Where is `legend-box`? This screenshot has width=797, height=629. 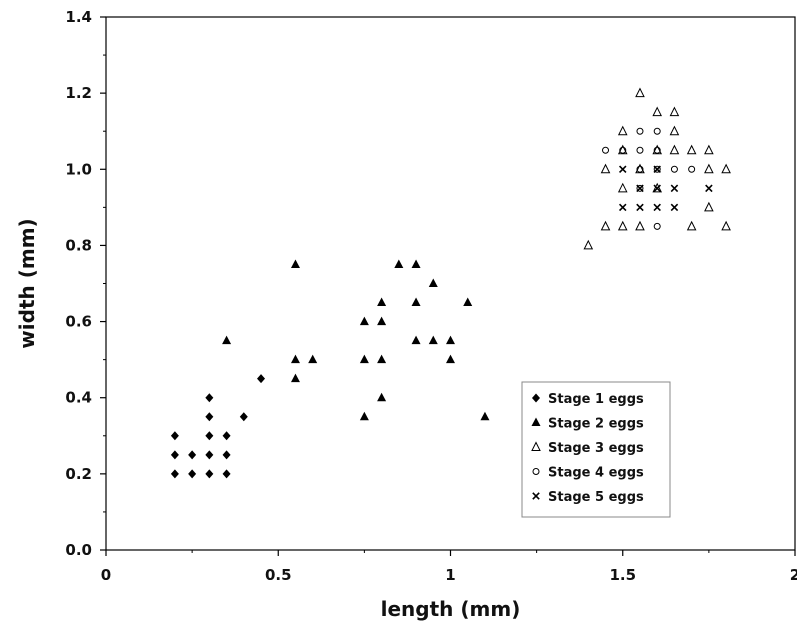
legend-box is located at coordinates (596, 449).